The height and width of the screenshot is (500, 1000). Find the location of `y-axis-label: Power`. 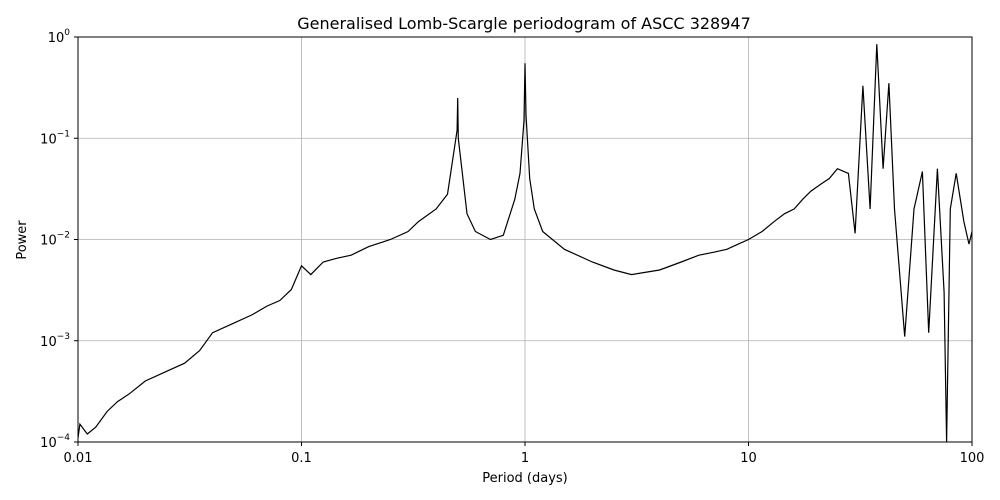

y-axis-label: Power is located at coordinates (22, 240).